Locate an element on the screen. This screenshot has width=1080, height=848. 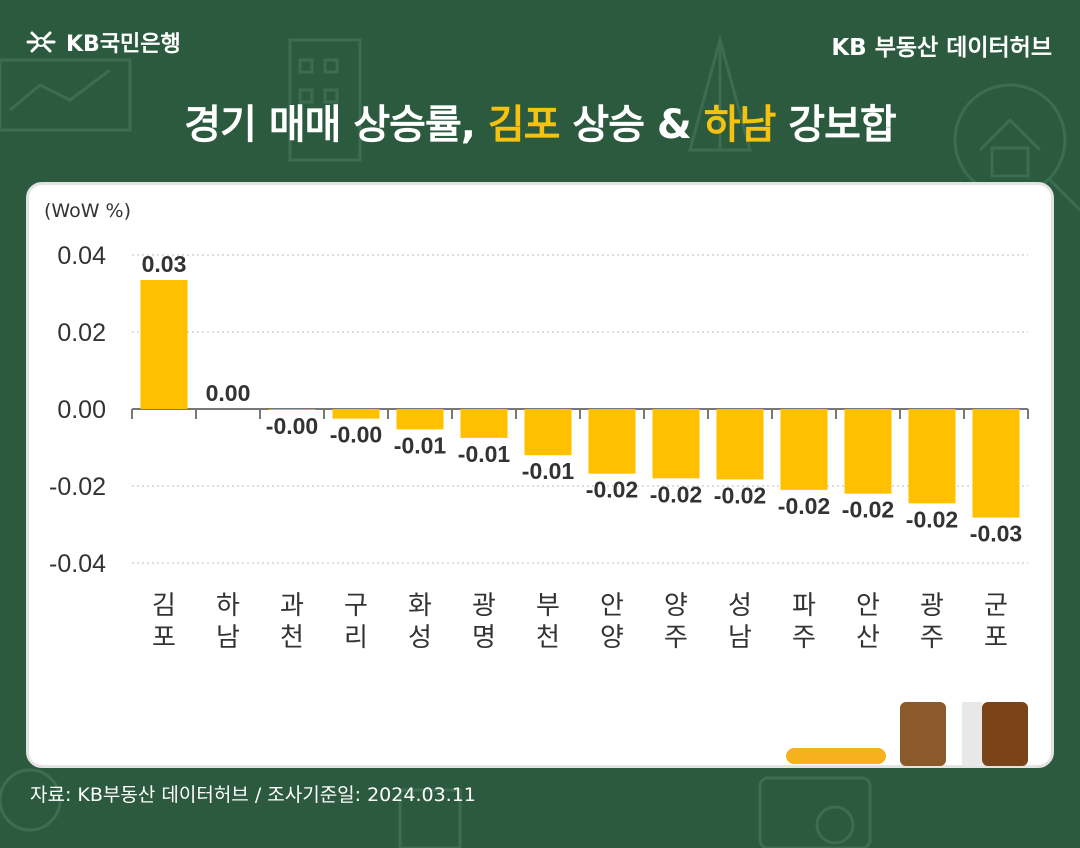
data-hub-label: KB 부동산 데이터허브 is located at coordinates (941, 48).